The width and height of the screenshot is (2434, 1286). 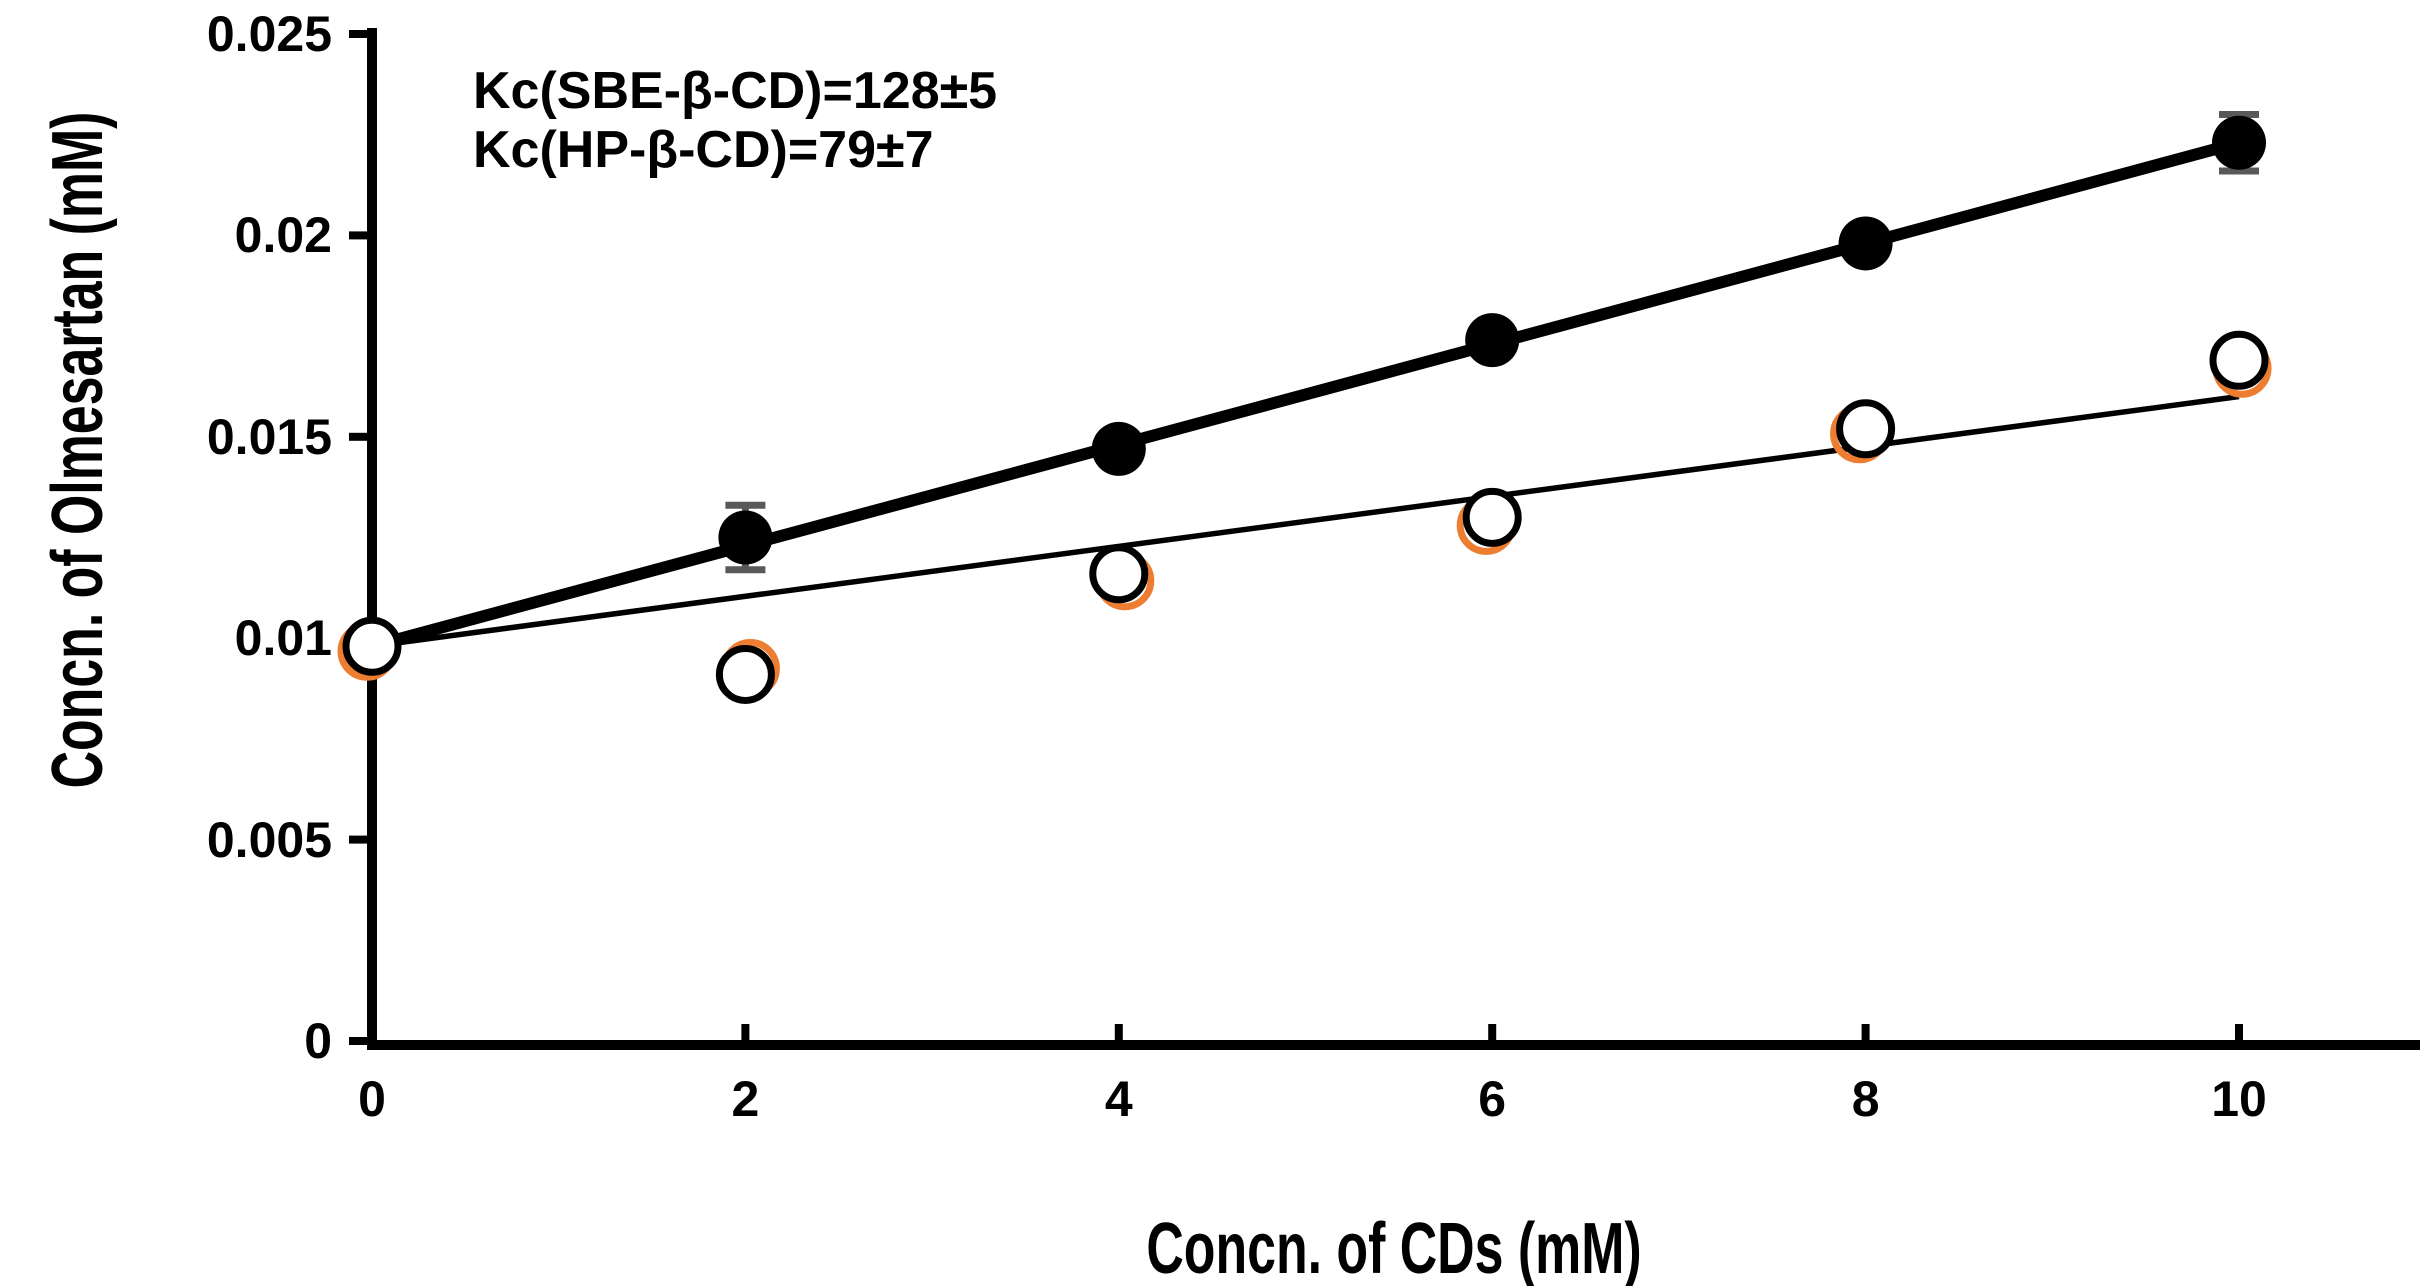 I want to click on x-axis-line, so click(x=1393, y=1045).